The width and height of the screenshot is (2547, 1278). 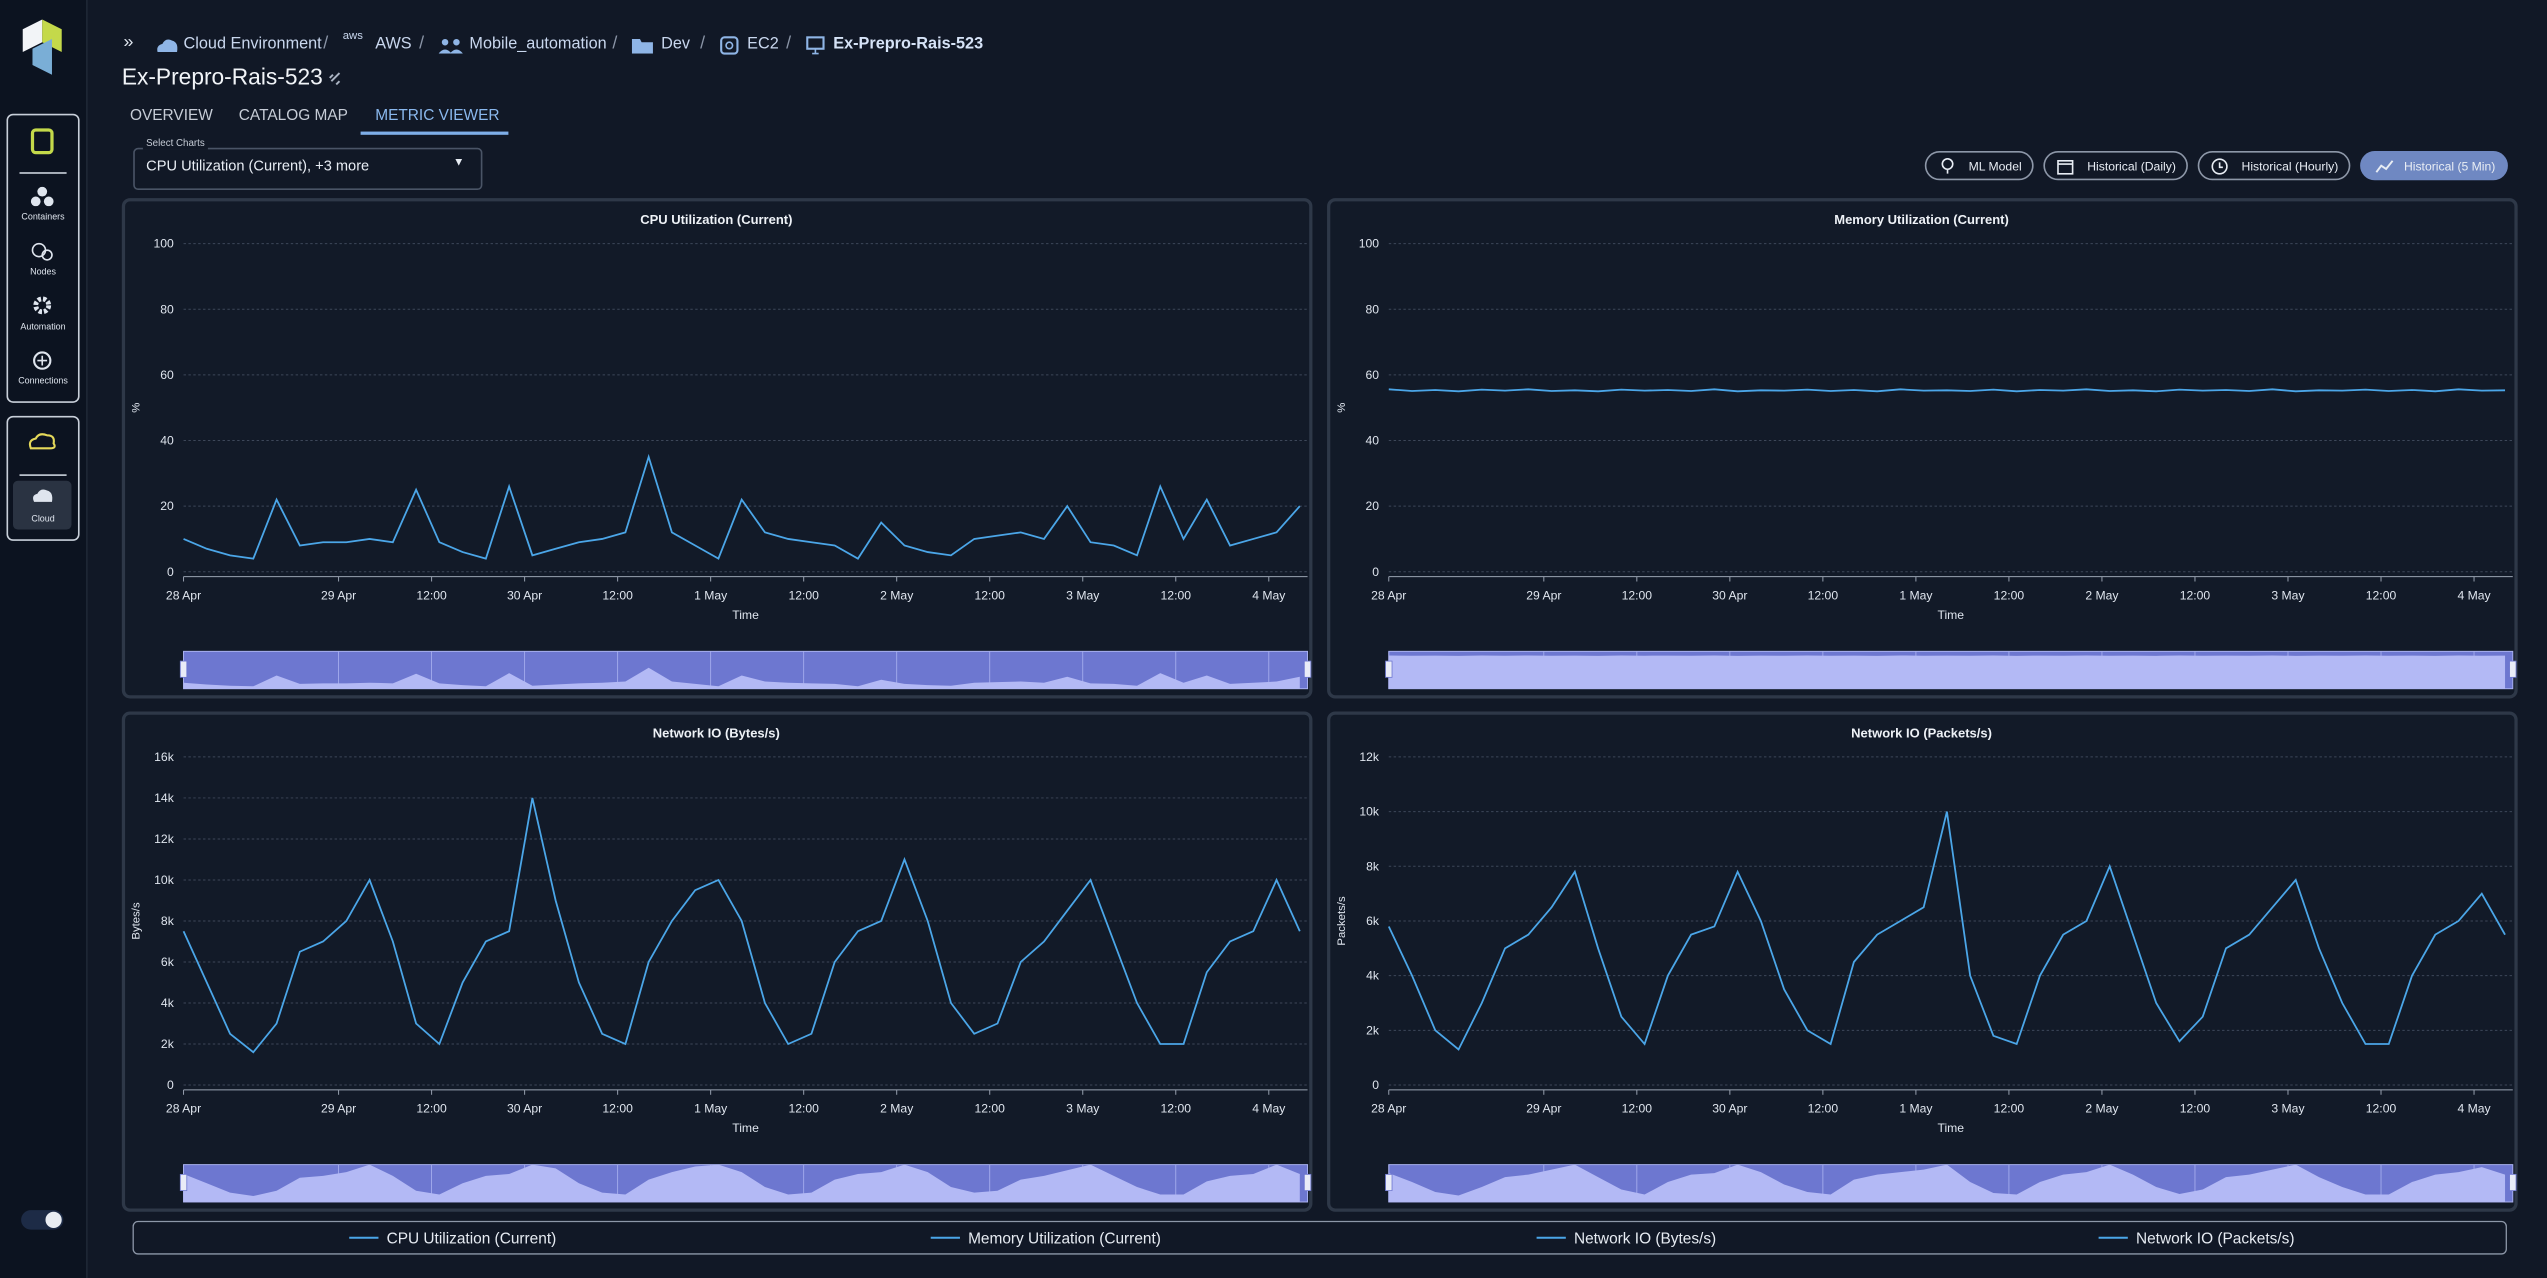 I want to click on y-tick-label: 4k, so click(x=1373, y=976).